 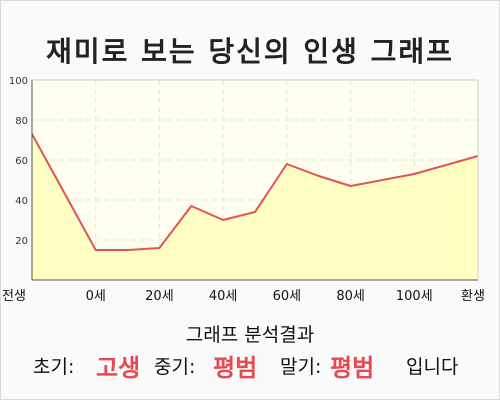 What do you see at coordinates (250, 51) in the screenshot?
I see `page-title: 재미로 보는 당신의 인생 그래프` at bounding box center [250, 51].